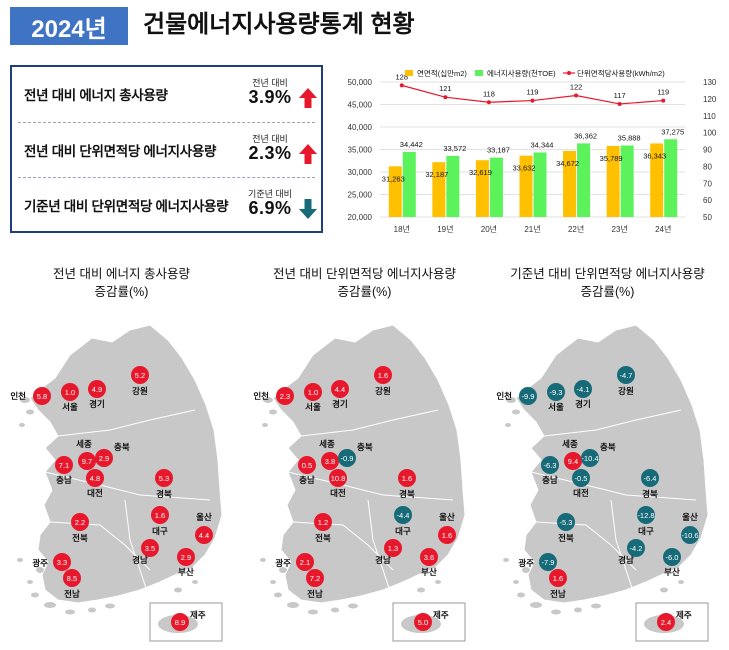  Describe the element at coordinates (581, 478) in the screenshot. I see `region-value: -0.5` at that location.